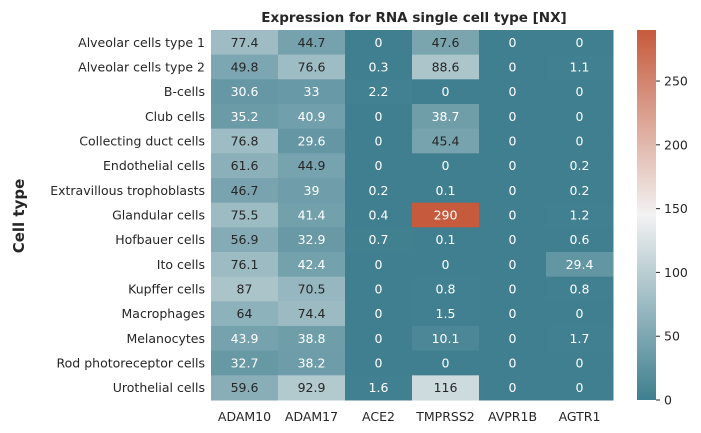 The image size is (701, 433). What do you see at coordinates (244, 416) in the screenshot?
I see `column-tick-label: ADAM10` at bounding box center [244, 416].